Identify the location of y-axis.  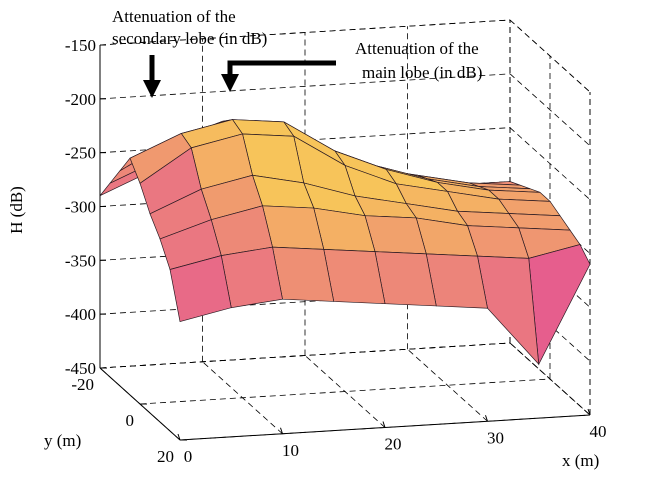
(140, 404).